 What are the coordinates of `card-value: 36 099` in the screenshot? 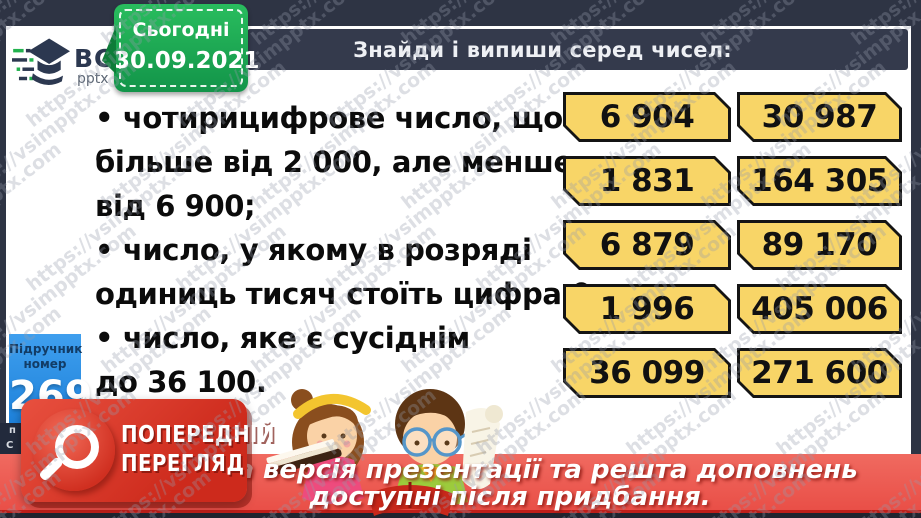 It's located at (647, 373).